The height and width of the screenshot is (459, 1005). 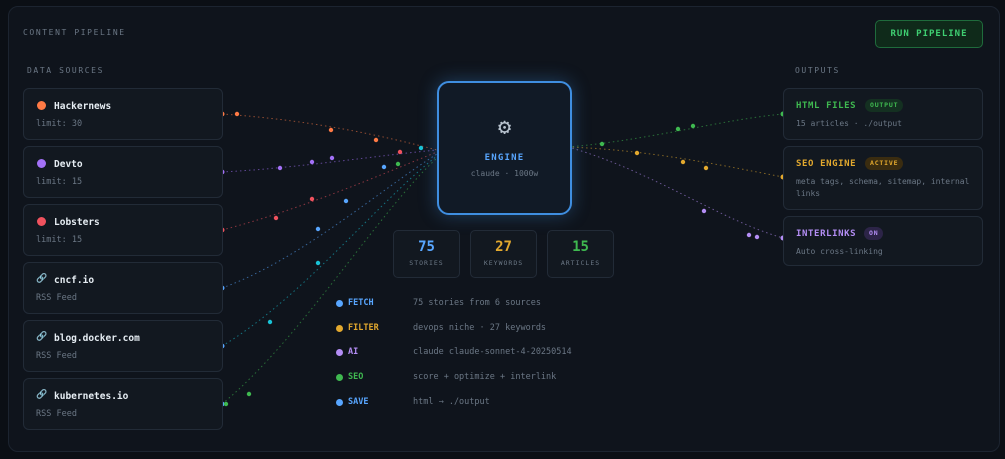 What do you see at coordinates (123, 230) in the screenshot?
I see `source-card-lobsters: Lobsters limit: 15` at bounding box center [123, 230].